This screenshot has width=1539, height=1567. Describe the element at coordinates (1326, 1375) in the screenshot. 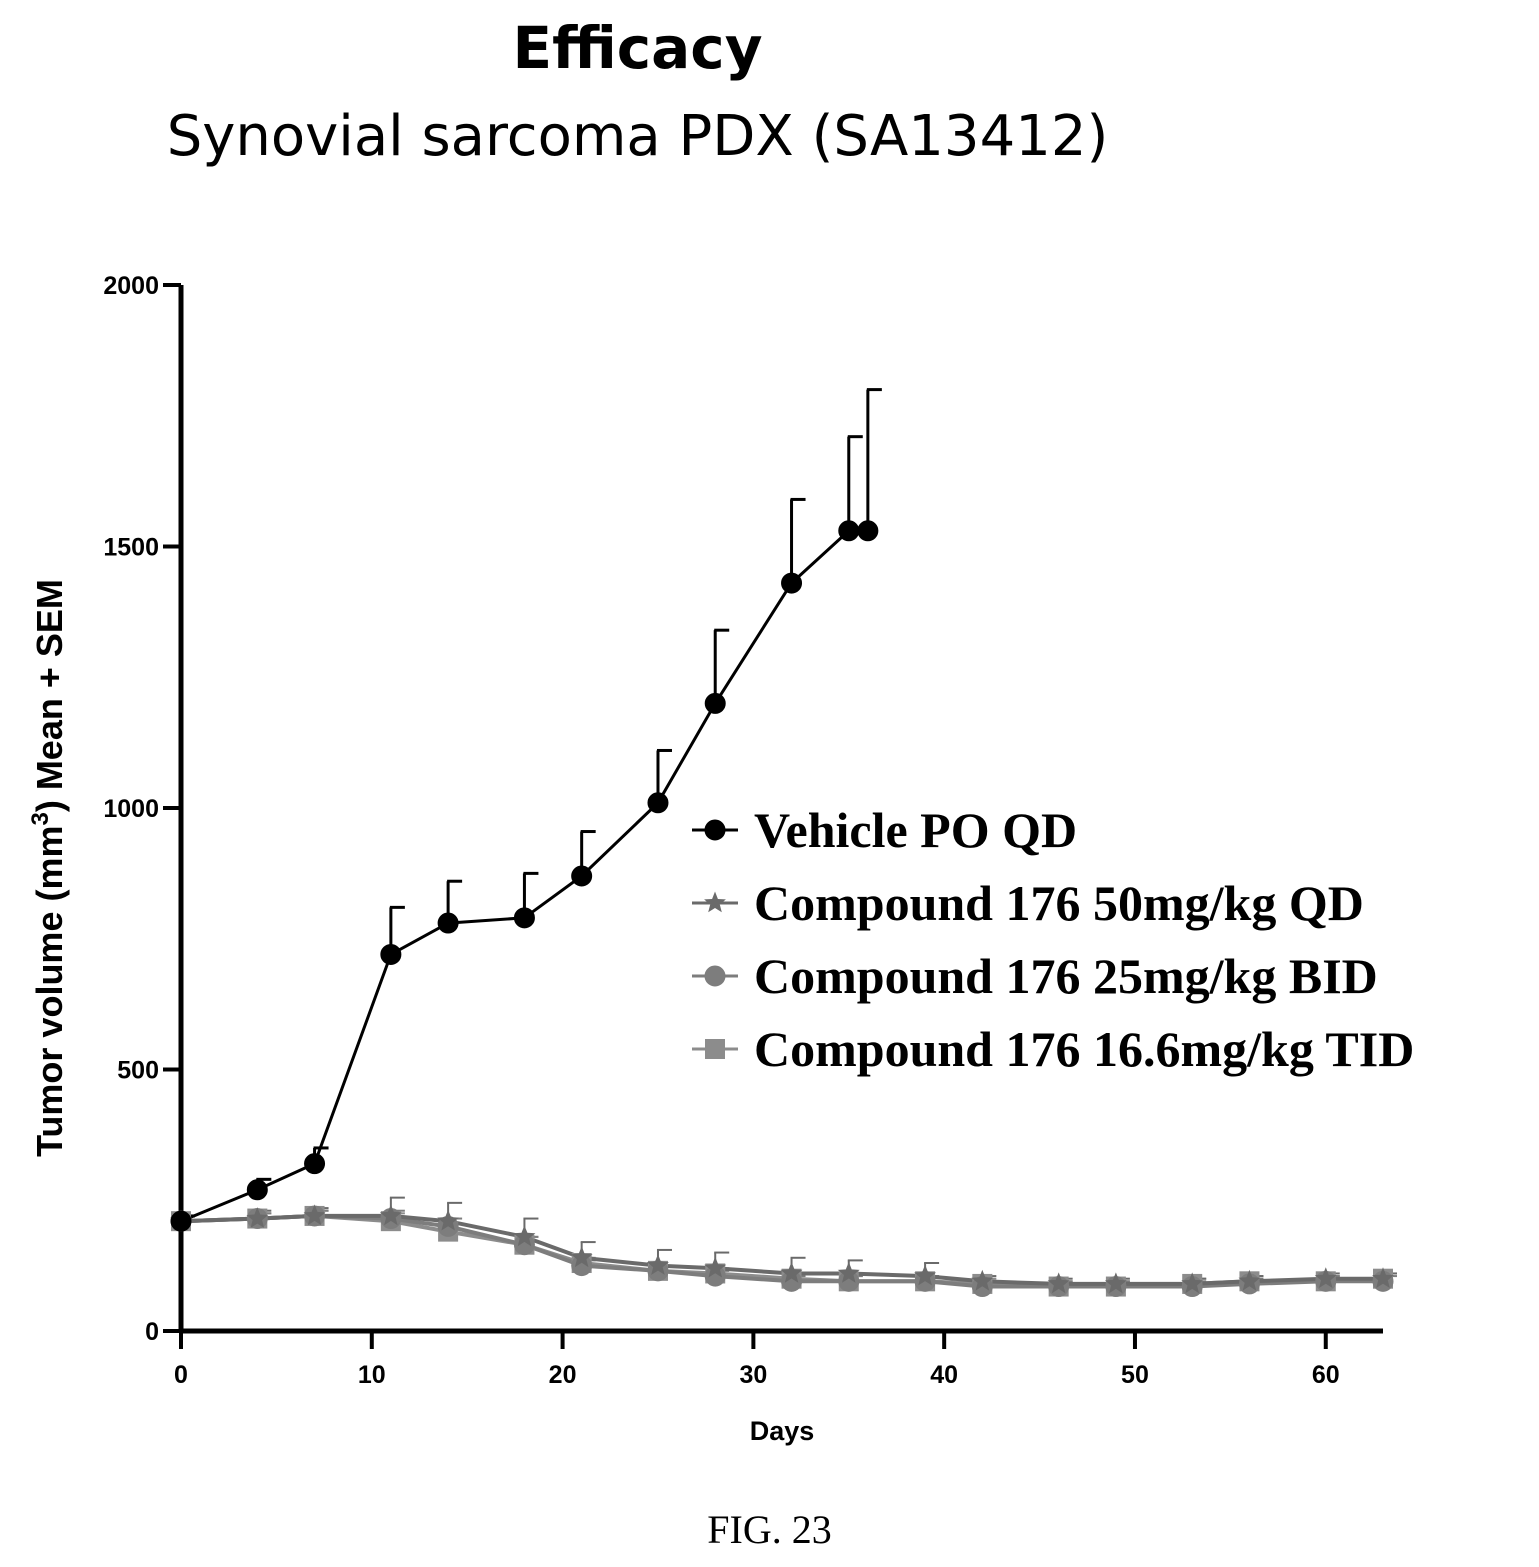

I see `x-tick-label: 60` at that location.